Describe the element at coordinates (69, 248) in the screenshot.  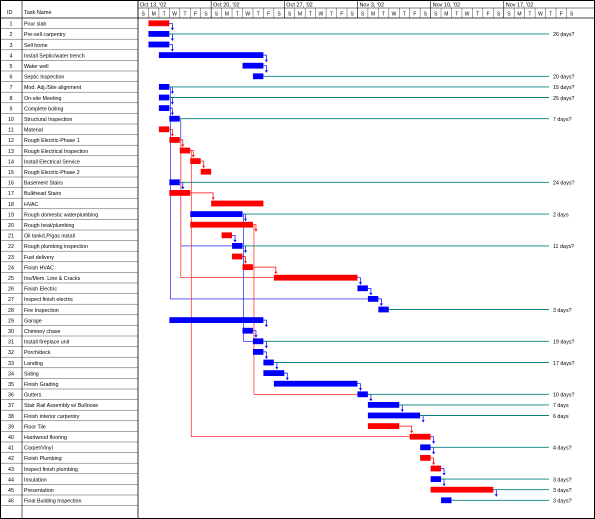
I see `table-row: 22 Rough plumbing inspection` at that location.